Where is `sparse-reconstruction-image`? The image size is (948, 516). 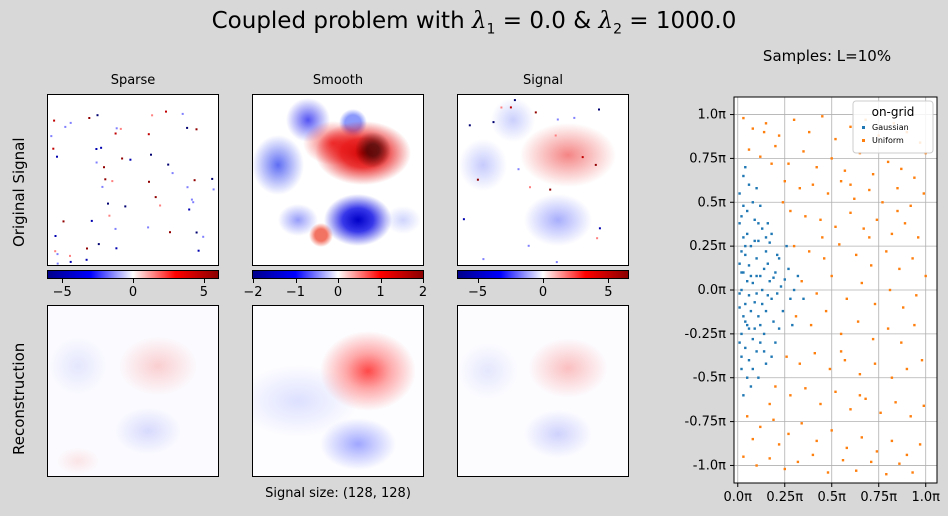
sparse-reconstruction-image is located at coordinates (133, 391).